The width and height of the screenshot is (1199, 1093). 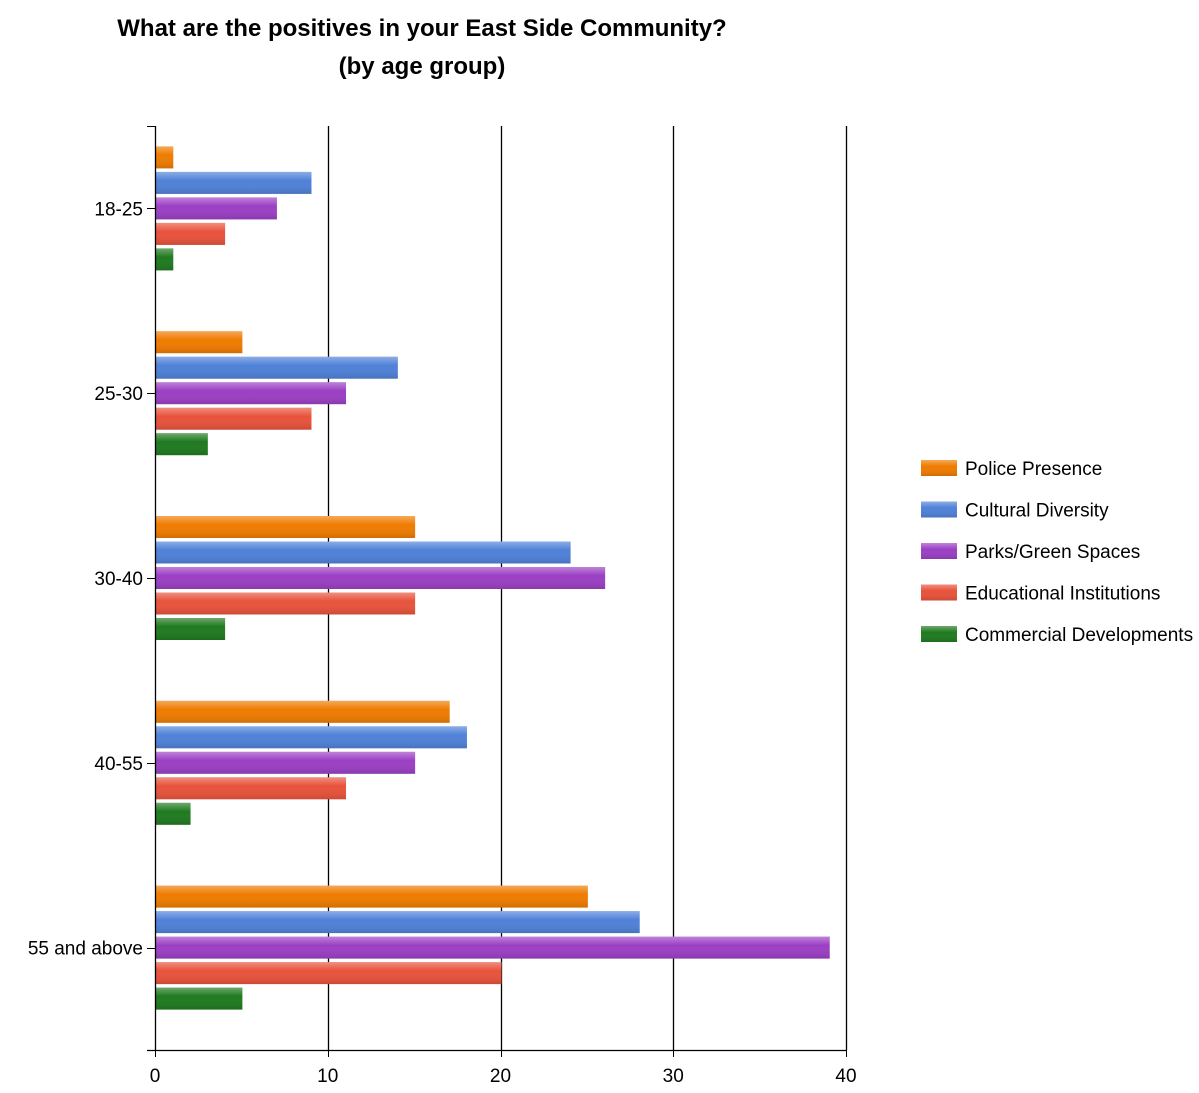 I want to click on x-tick-label: 20, so click(x=500, y=1076).